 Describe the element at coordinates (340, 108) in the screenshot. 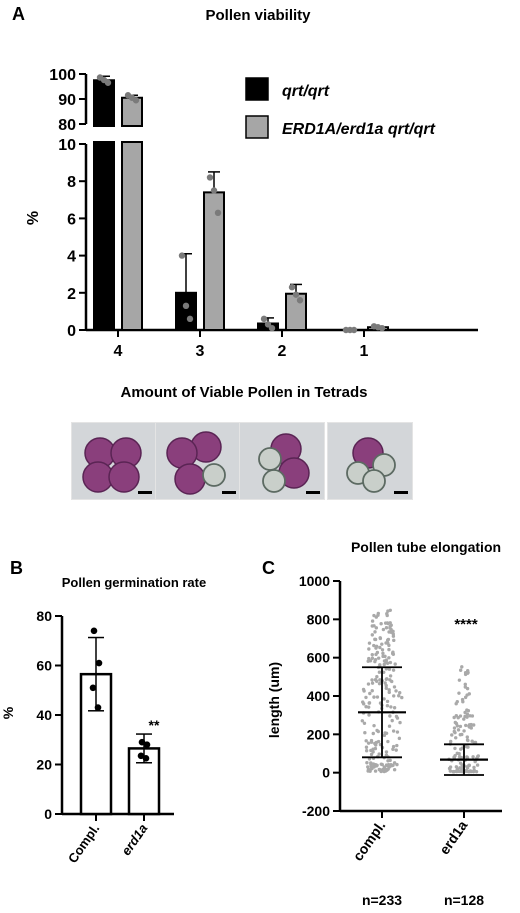

I see `panel-a-legend: qrt/qrt ERD1A/erd1a qrt/qrt` at that location.